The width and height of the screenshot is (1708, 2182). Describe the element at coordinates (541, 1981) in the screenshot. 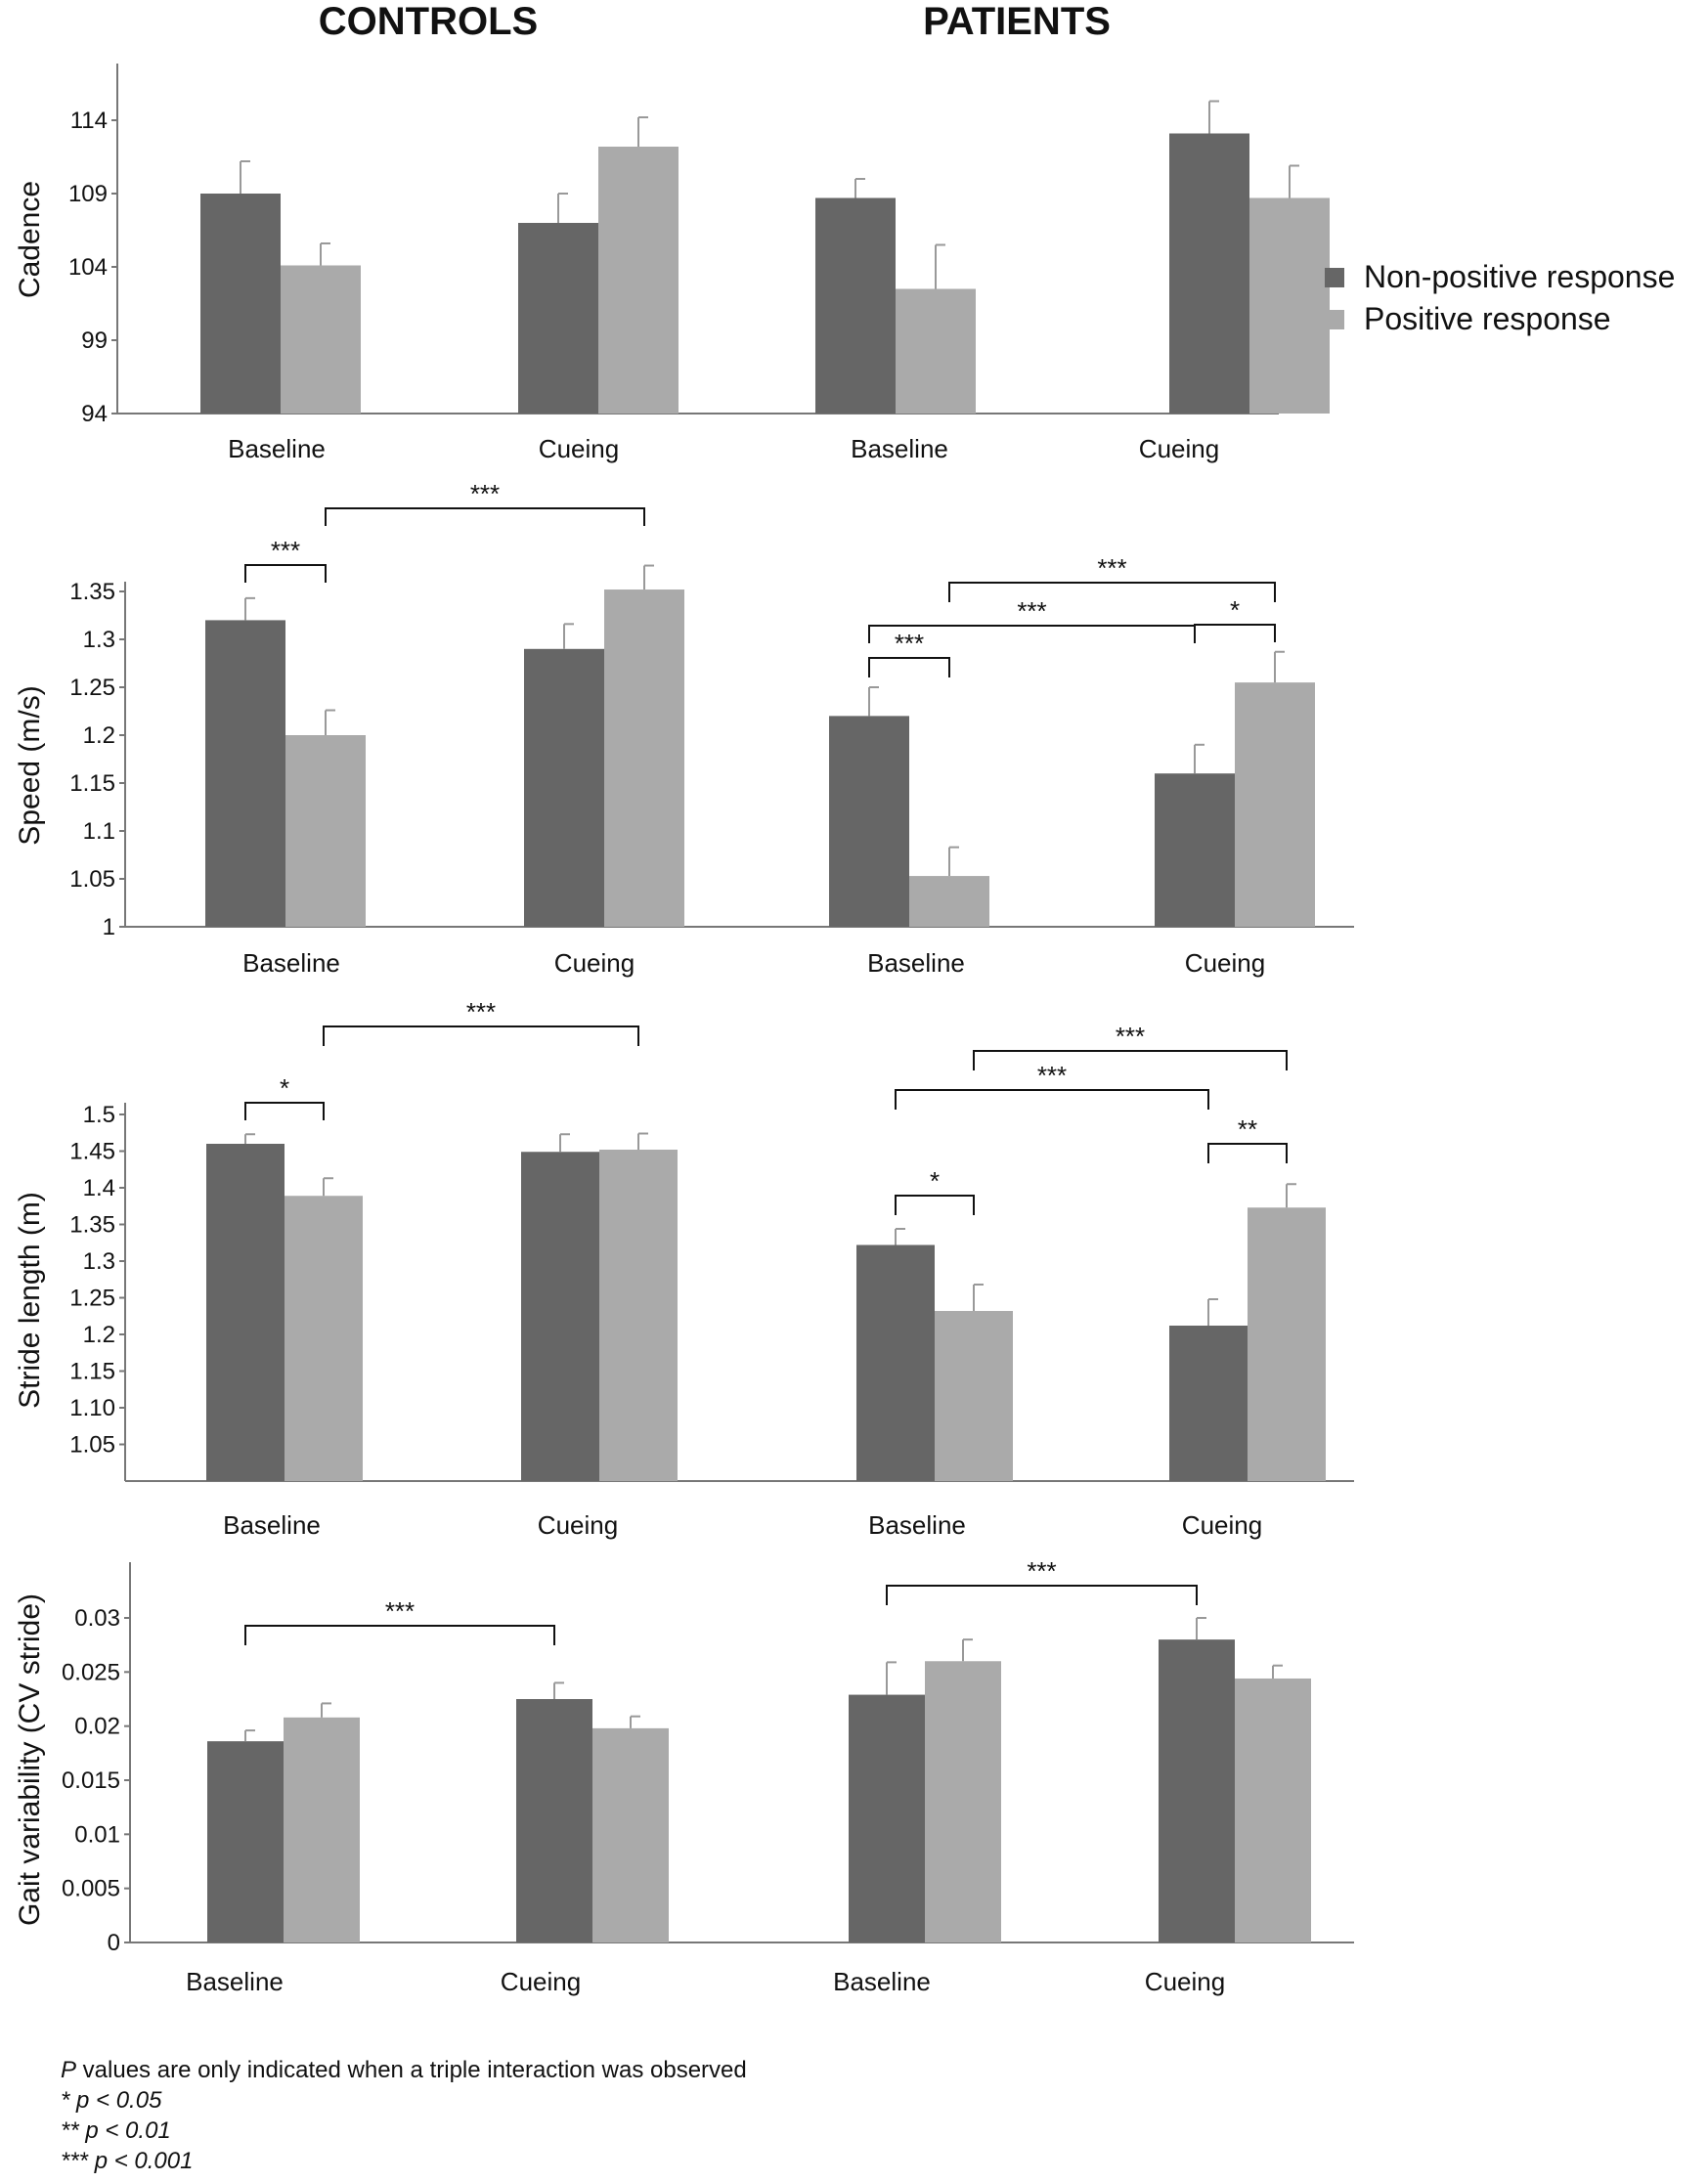

I see `panel4-category-label-cueing: Cueing` at that location.